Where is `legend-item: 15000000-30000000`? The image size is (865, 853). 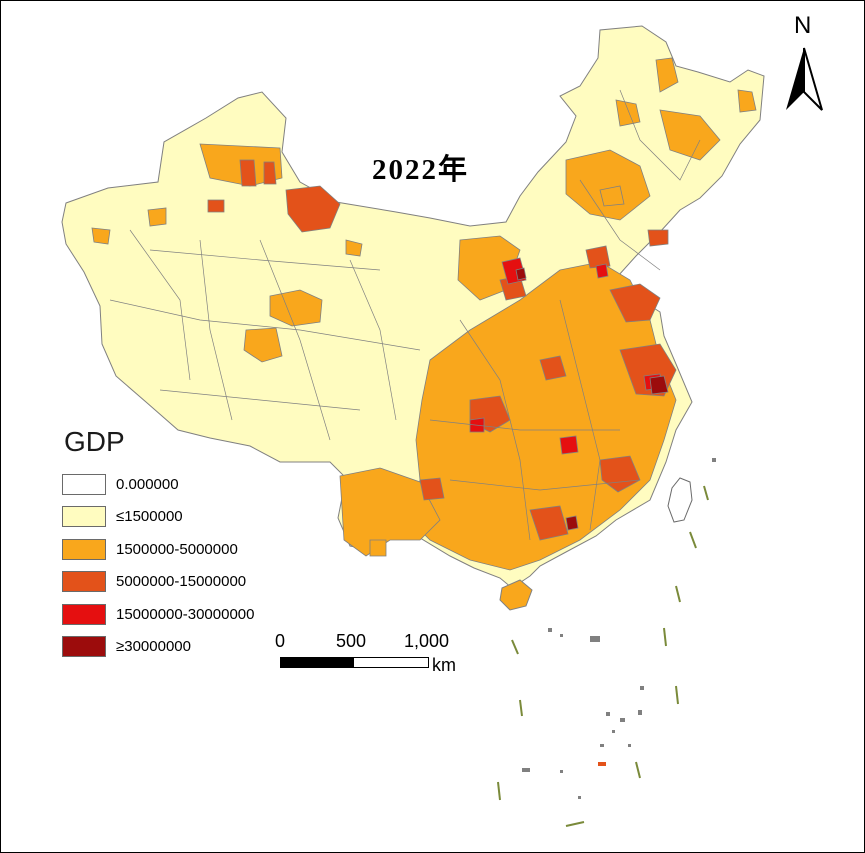 legend-item: 15000000-30000000 is located at coordinates (158, 614).